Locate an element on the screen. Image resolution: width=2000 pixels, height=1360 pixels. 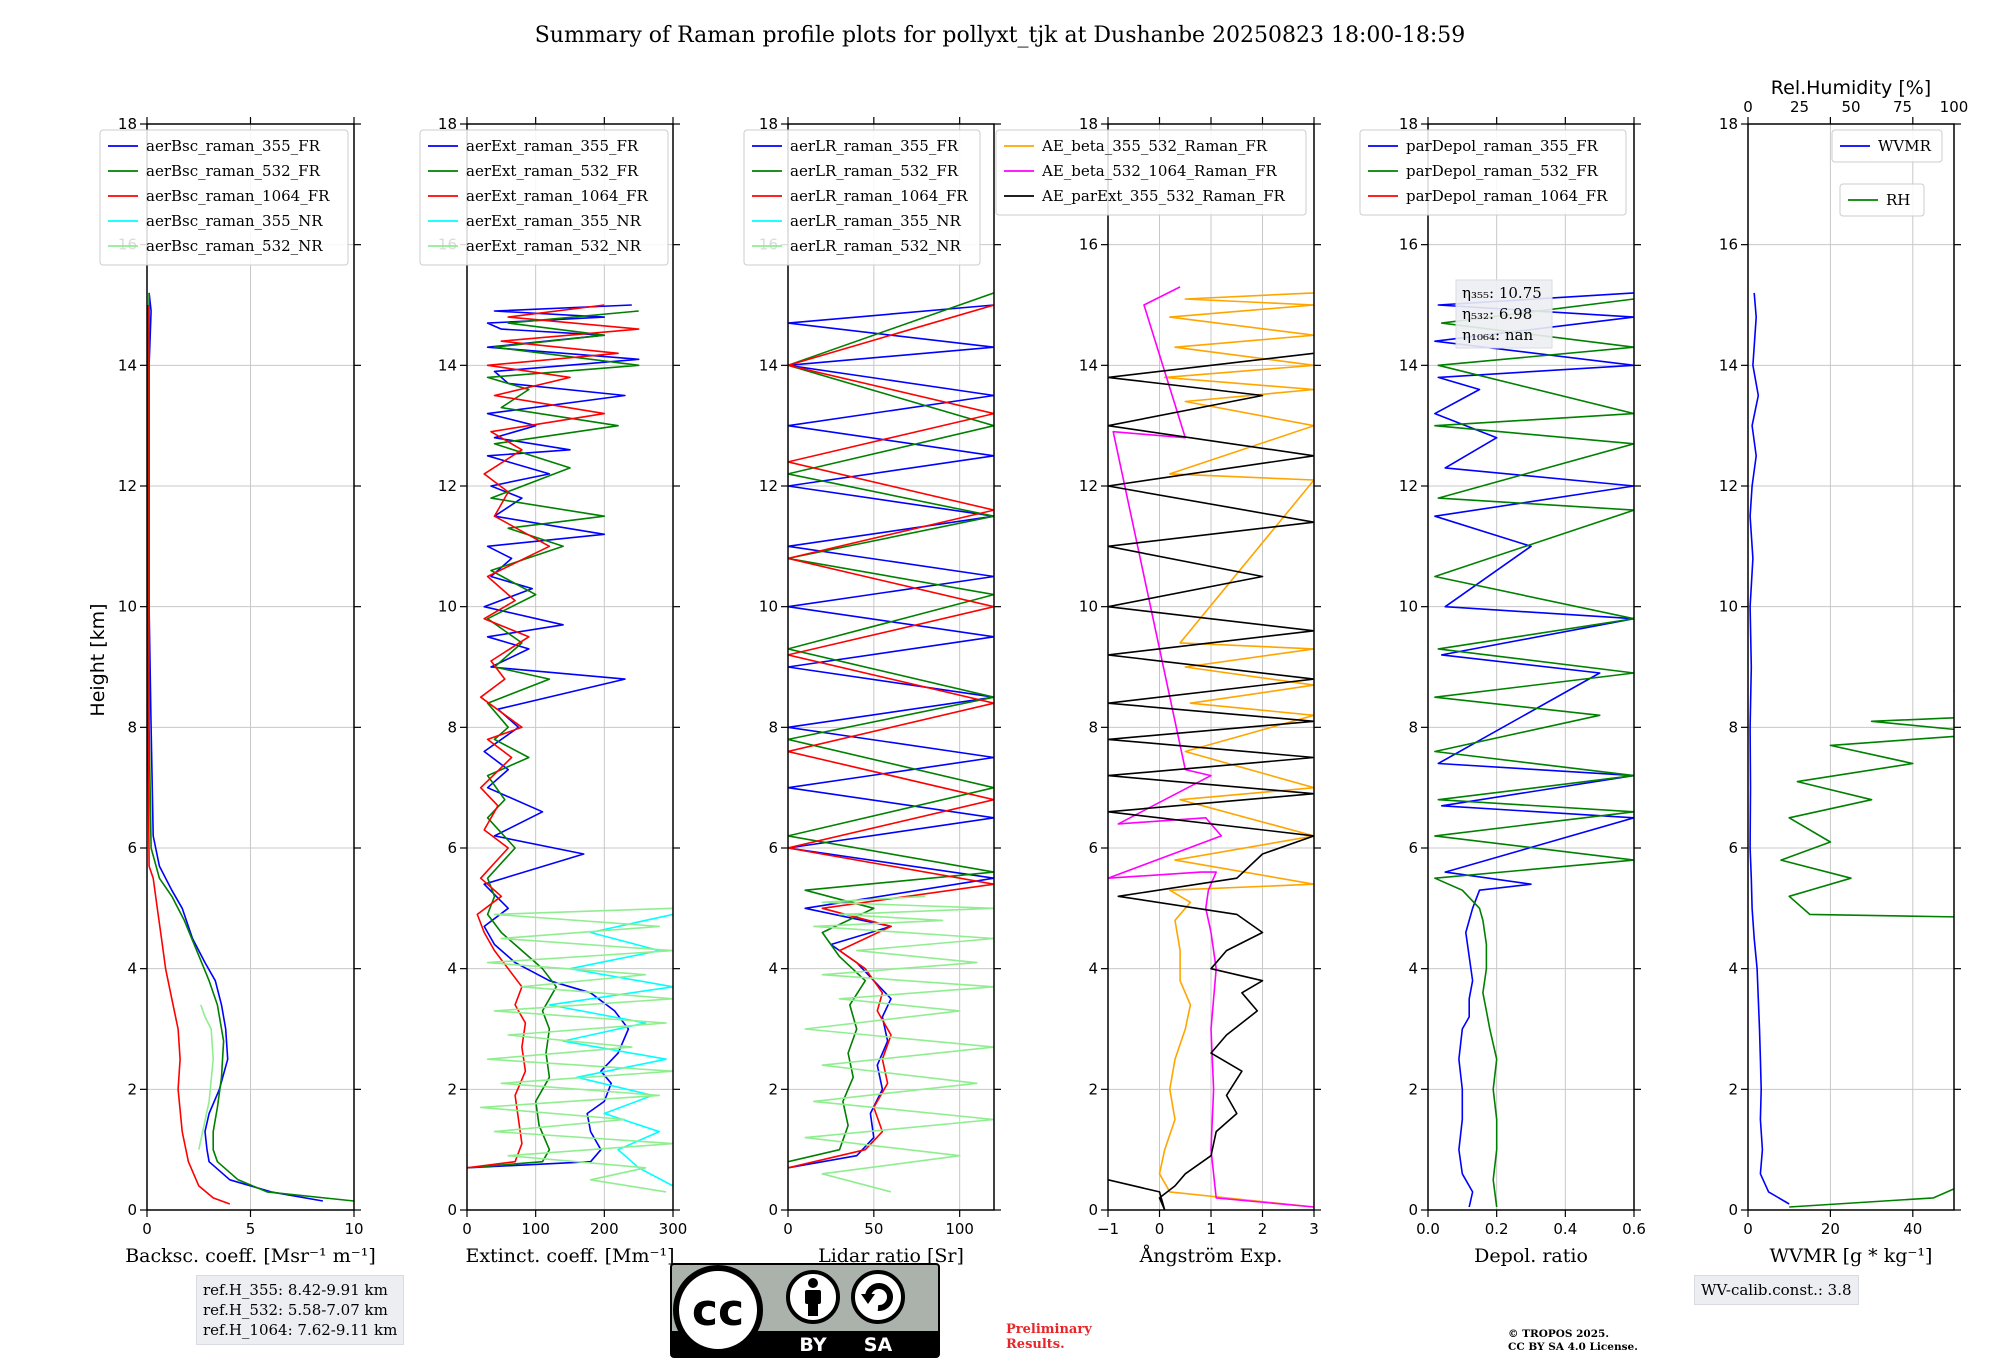
series-line-aerExt_raman_532_NR is located at coordinates (576, 1050).